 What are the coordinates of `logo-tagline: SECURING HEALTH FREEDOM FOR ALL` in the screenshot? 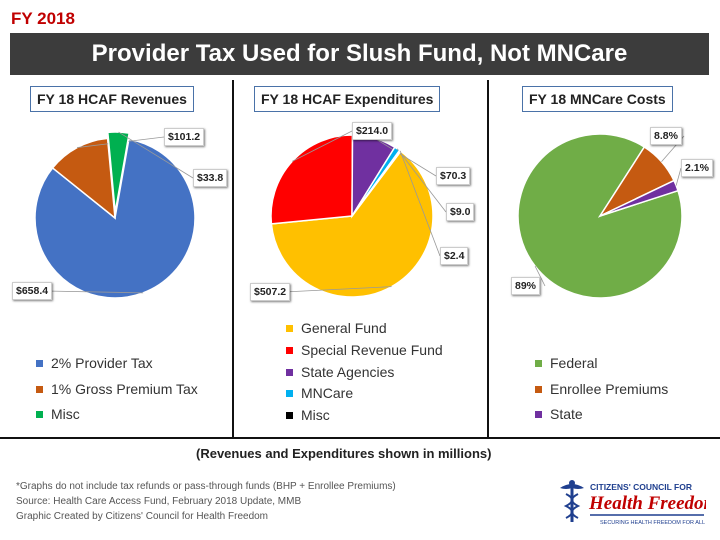 It's located at (652, 523).